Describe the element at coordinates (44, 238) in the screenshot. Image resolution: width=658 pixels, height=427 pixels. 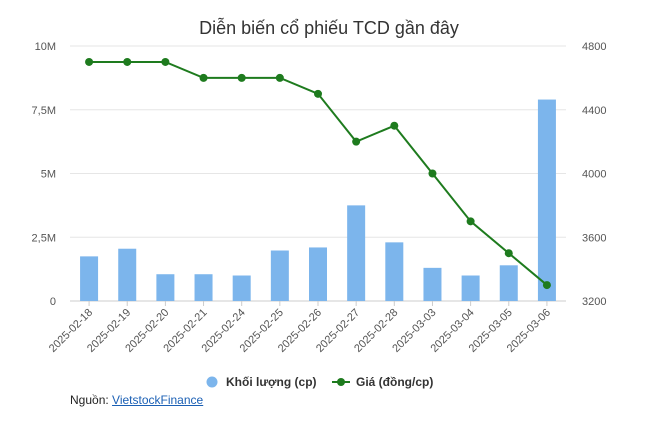
I see `left-tick-label: 2,5M` at that location.